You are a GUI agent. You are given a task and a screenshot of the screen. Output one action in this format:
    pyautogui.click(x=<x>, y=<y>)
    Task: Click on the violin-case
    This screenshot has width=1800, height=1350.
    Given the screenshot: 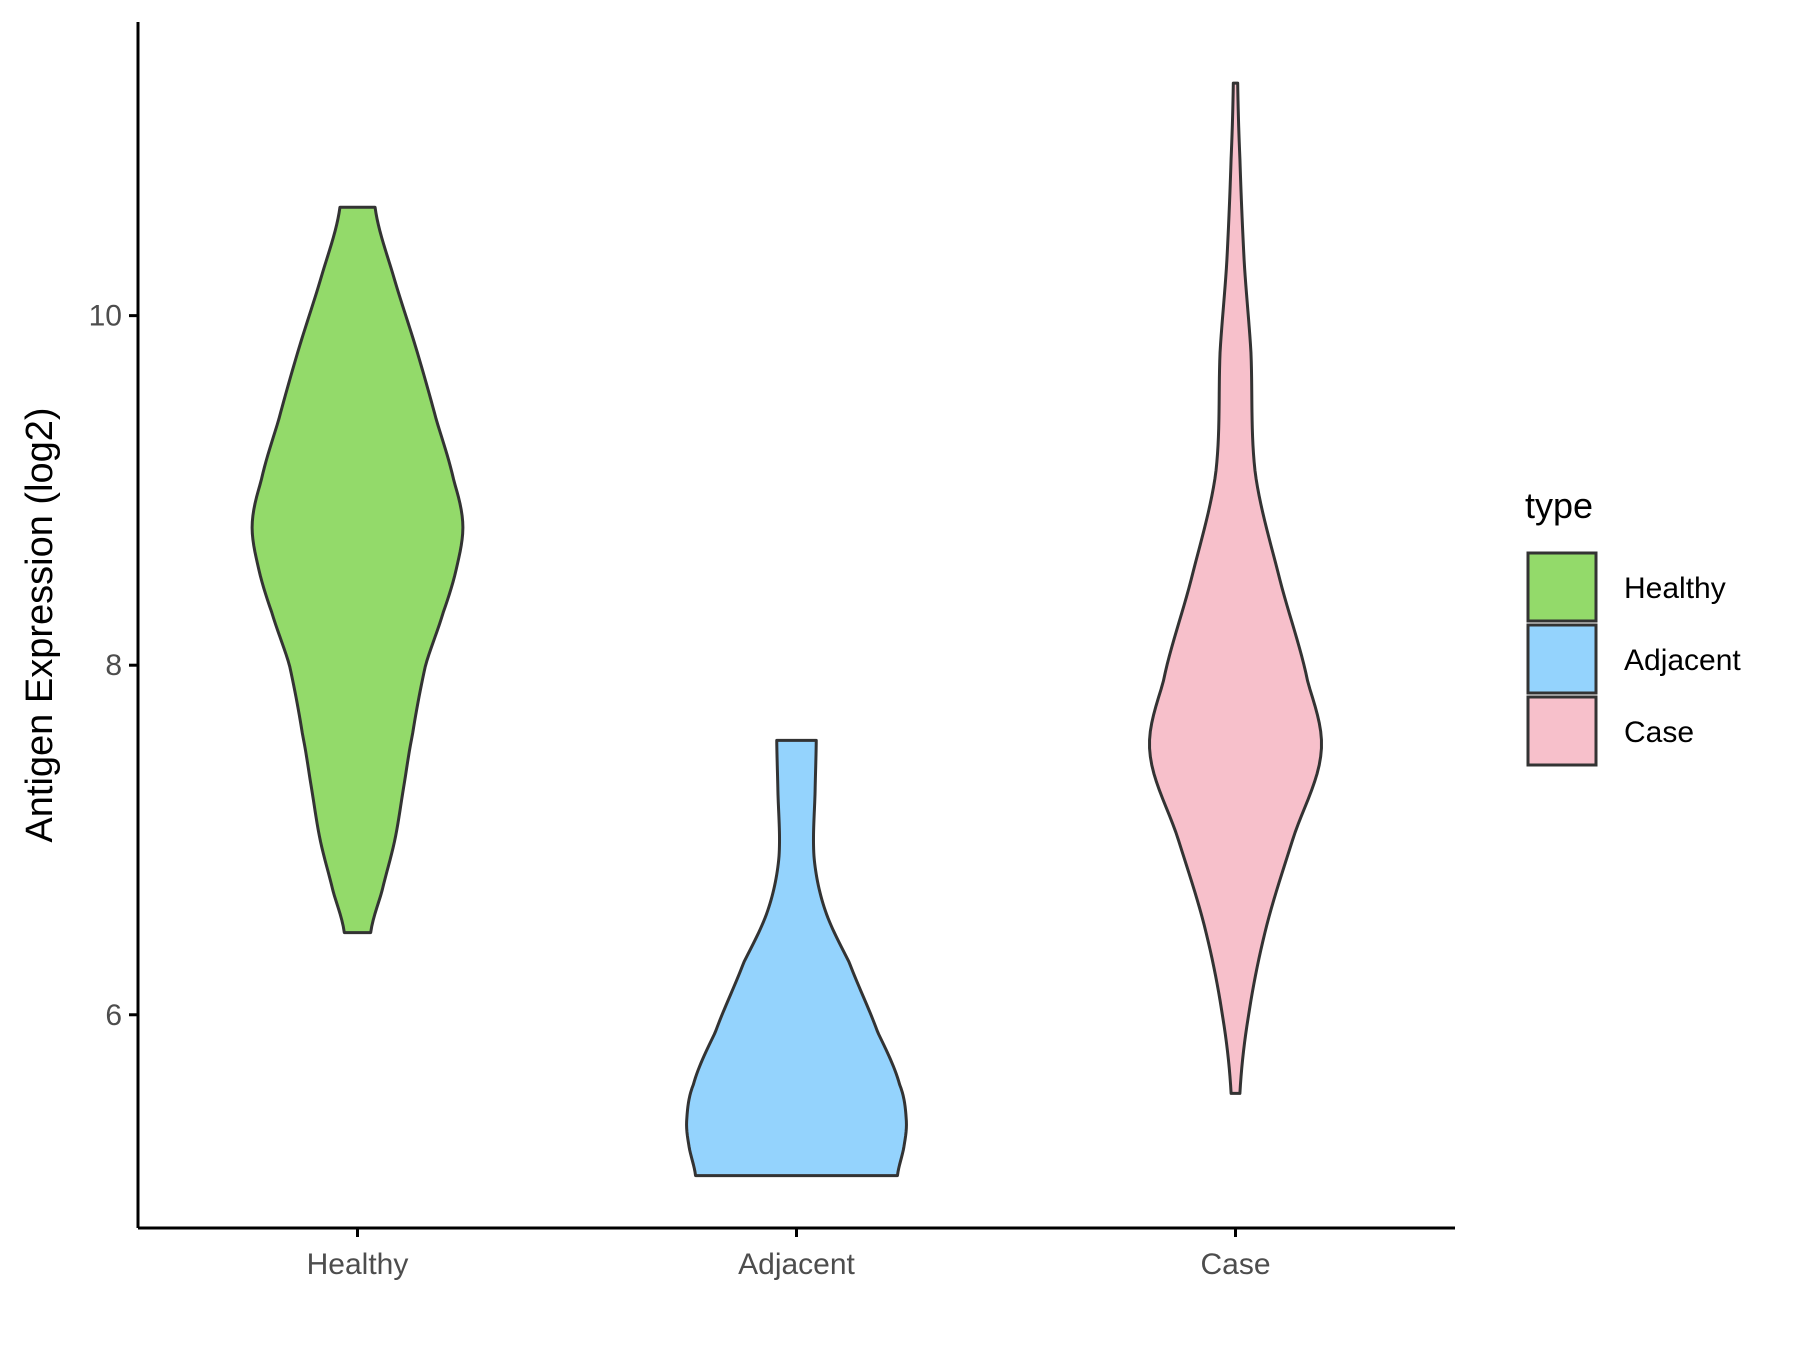 What is the action you would take?
    pyautogui.click(x=1235, y=588)
    